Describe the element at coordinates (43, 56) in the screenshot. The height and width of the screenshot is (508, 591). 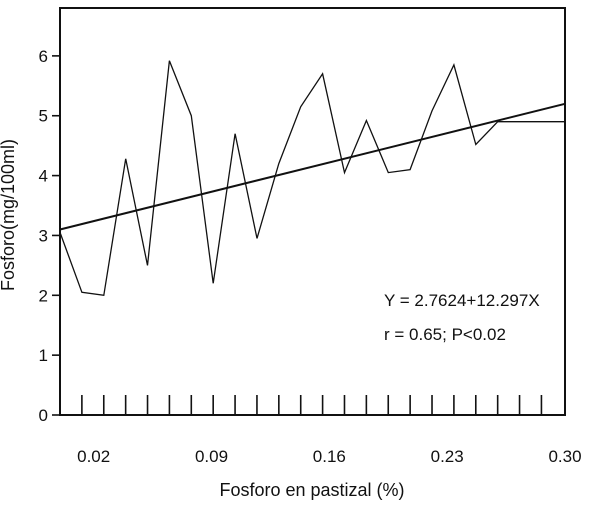
I see `y-tick-label-6: 6` at that location.